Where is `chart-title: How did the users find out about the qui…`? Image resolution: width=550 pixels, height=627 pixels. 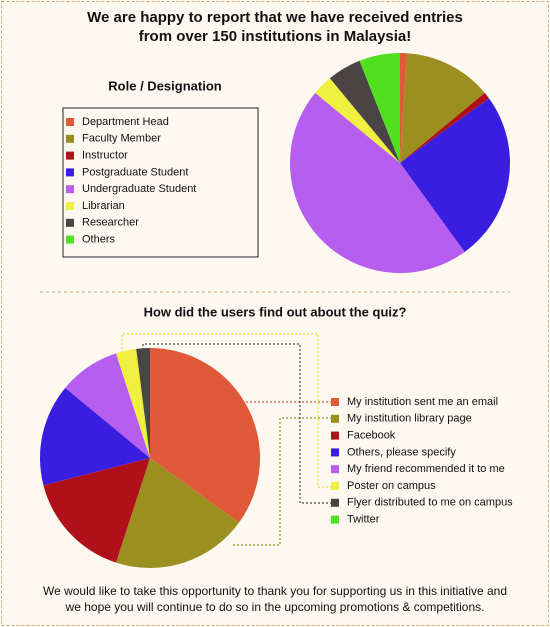 chart-title: How did the users find out about the qui… is located at coordinates (275, 311).